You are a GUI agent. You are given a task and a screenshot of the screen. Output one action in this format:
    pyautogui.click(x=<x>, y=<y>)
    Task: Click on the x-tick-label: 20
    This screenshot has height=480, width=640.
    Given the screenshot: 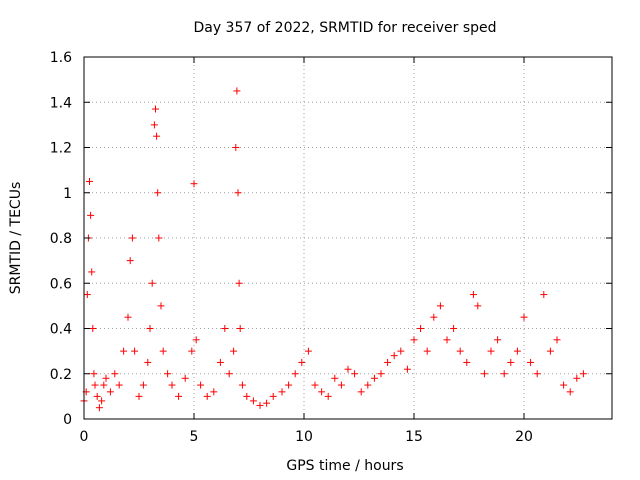 What is the action you would take?
    pyautogui.click(x=524, y=437)
    